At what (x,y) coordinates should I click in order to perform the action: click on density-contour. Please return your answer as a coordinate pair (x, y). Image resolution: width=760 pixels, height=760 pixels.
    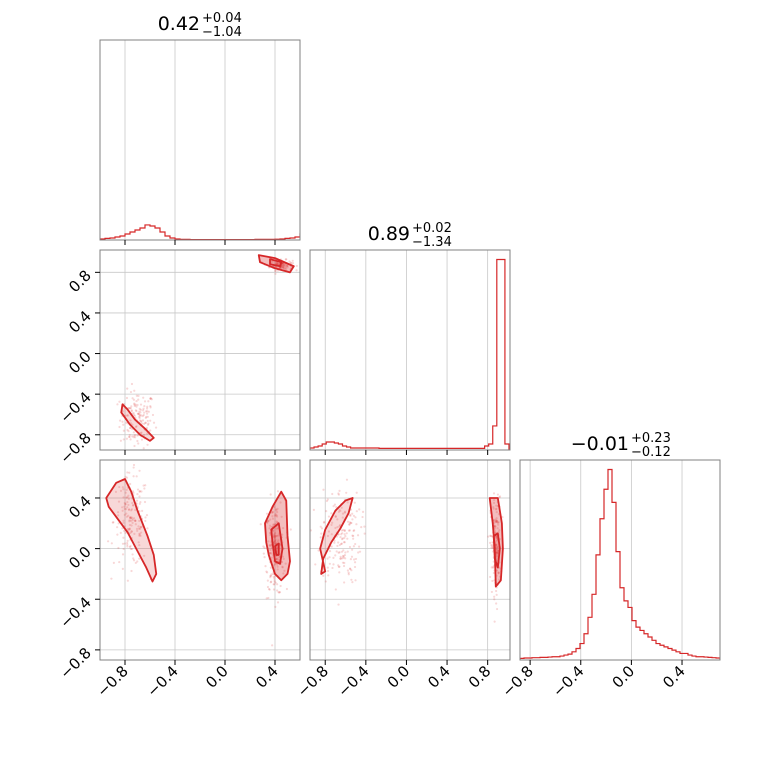
    Looking at the image, I should click on (277, 543).